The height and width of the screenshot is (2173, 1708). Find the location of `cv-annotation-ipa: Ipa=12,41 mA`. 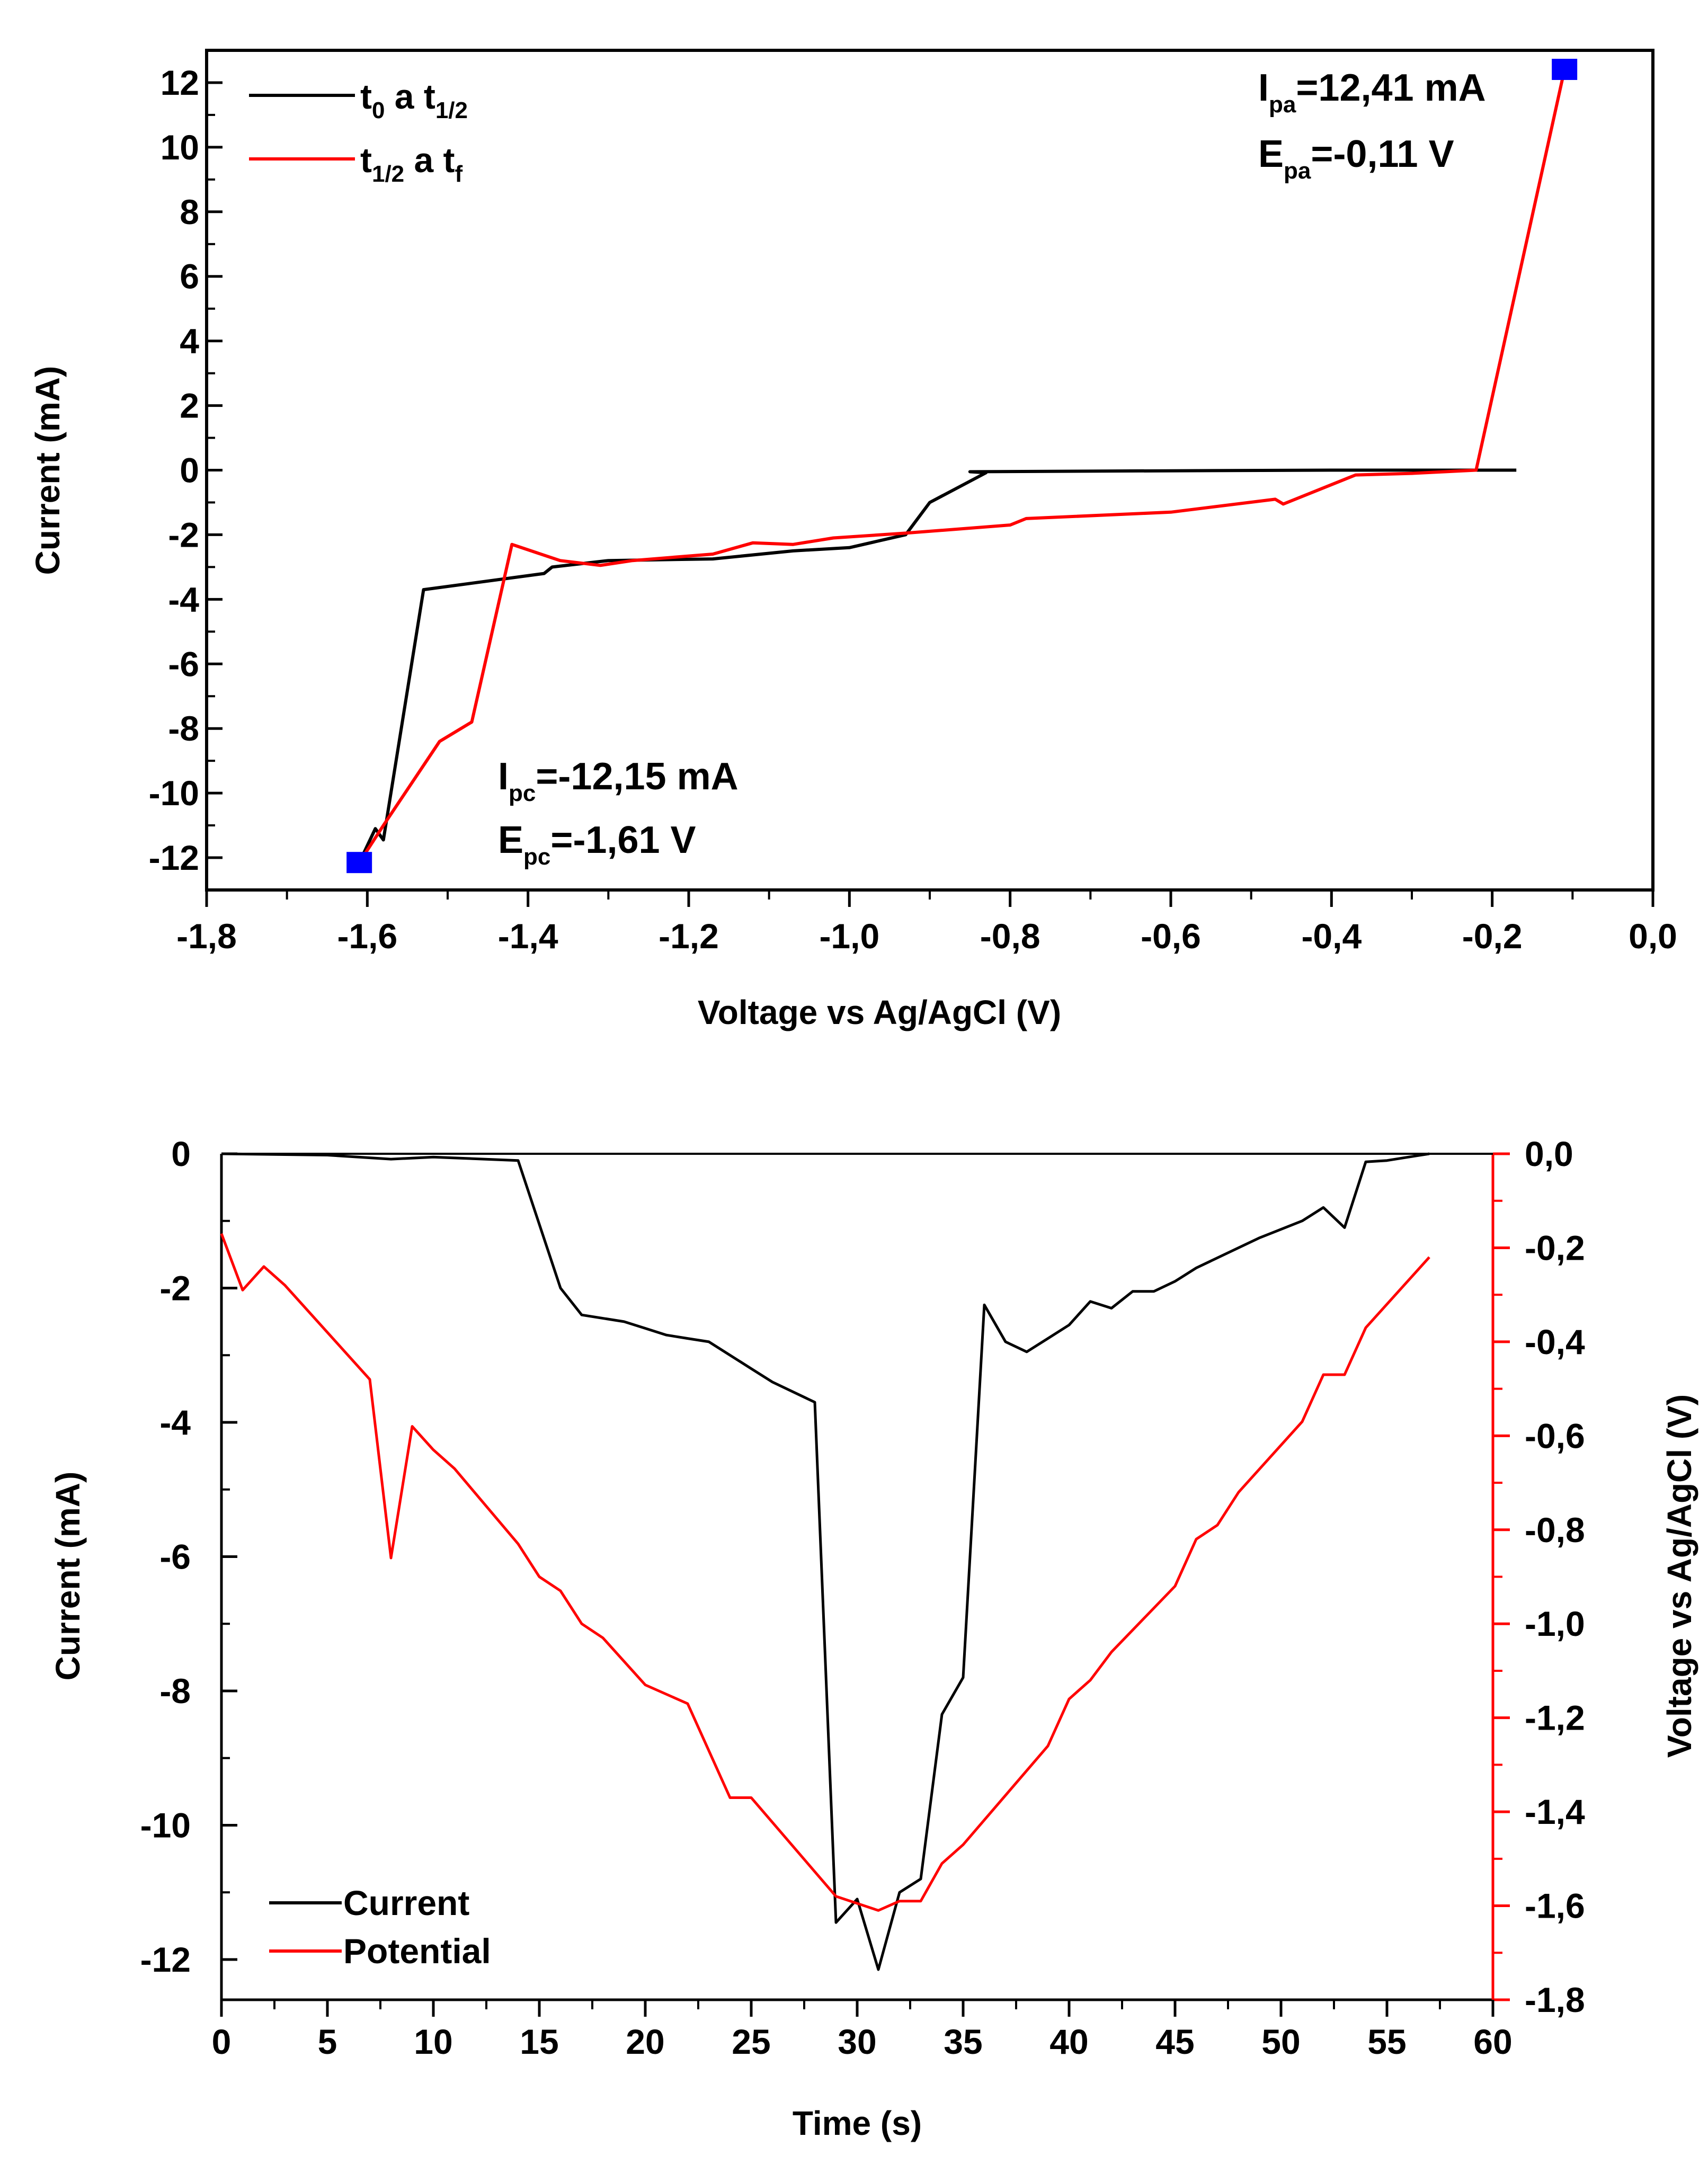

cv-annotation-ipa: Ipa=12,41 mA is located at coordinates (1372, 92).